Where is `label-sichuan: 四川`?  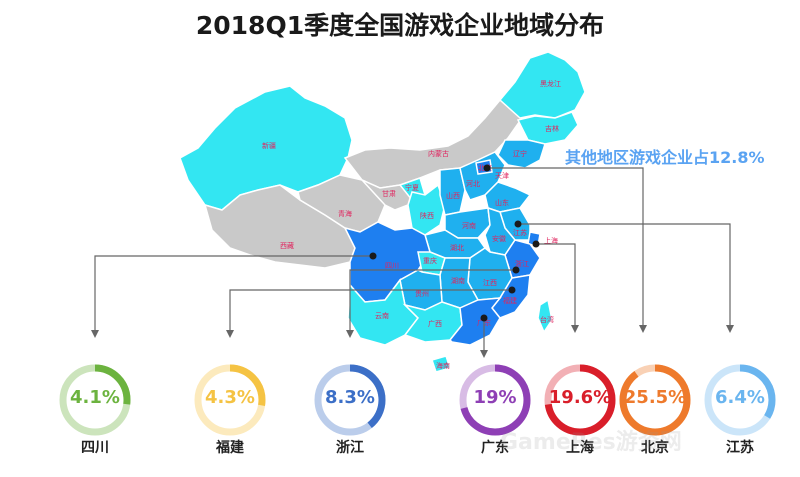 label-sichuan: 四川 is located at coordinates (392, 266).